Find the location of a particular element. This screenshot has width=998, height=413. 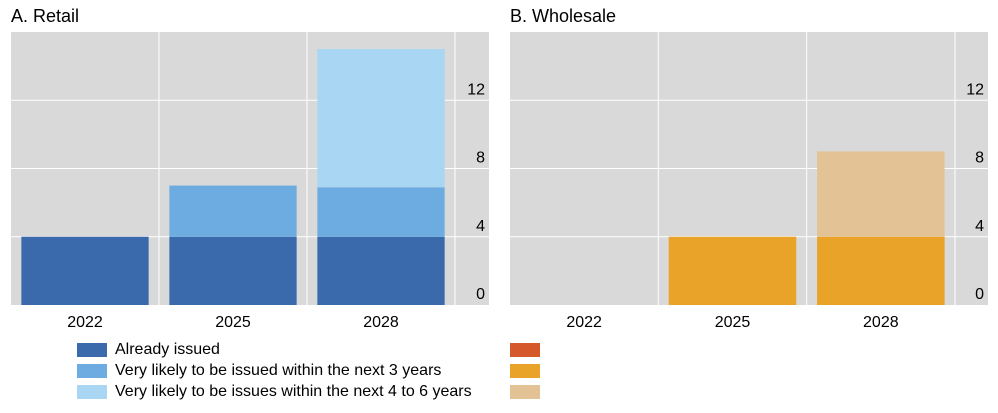

chart-title: B. Wholesale is located at coordinates (563, 16).